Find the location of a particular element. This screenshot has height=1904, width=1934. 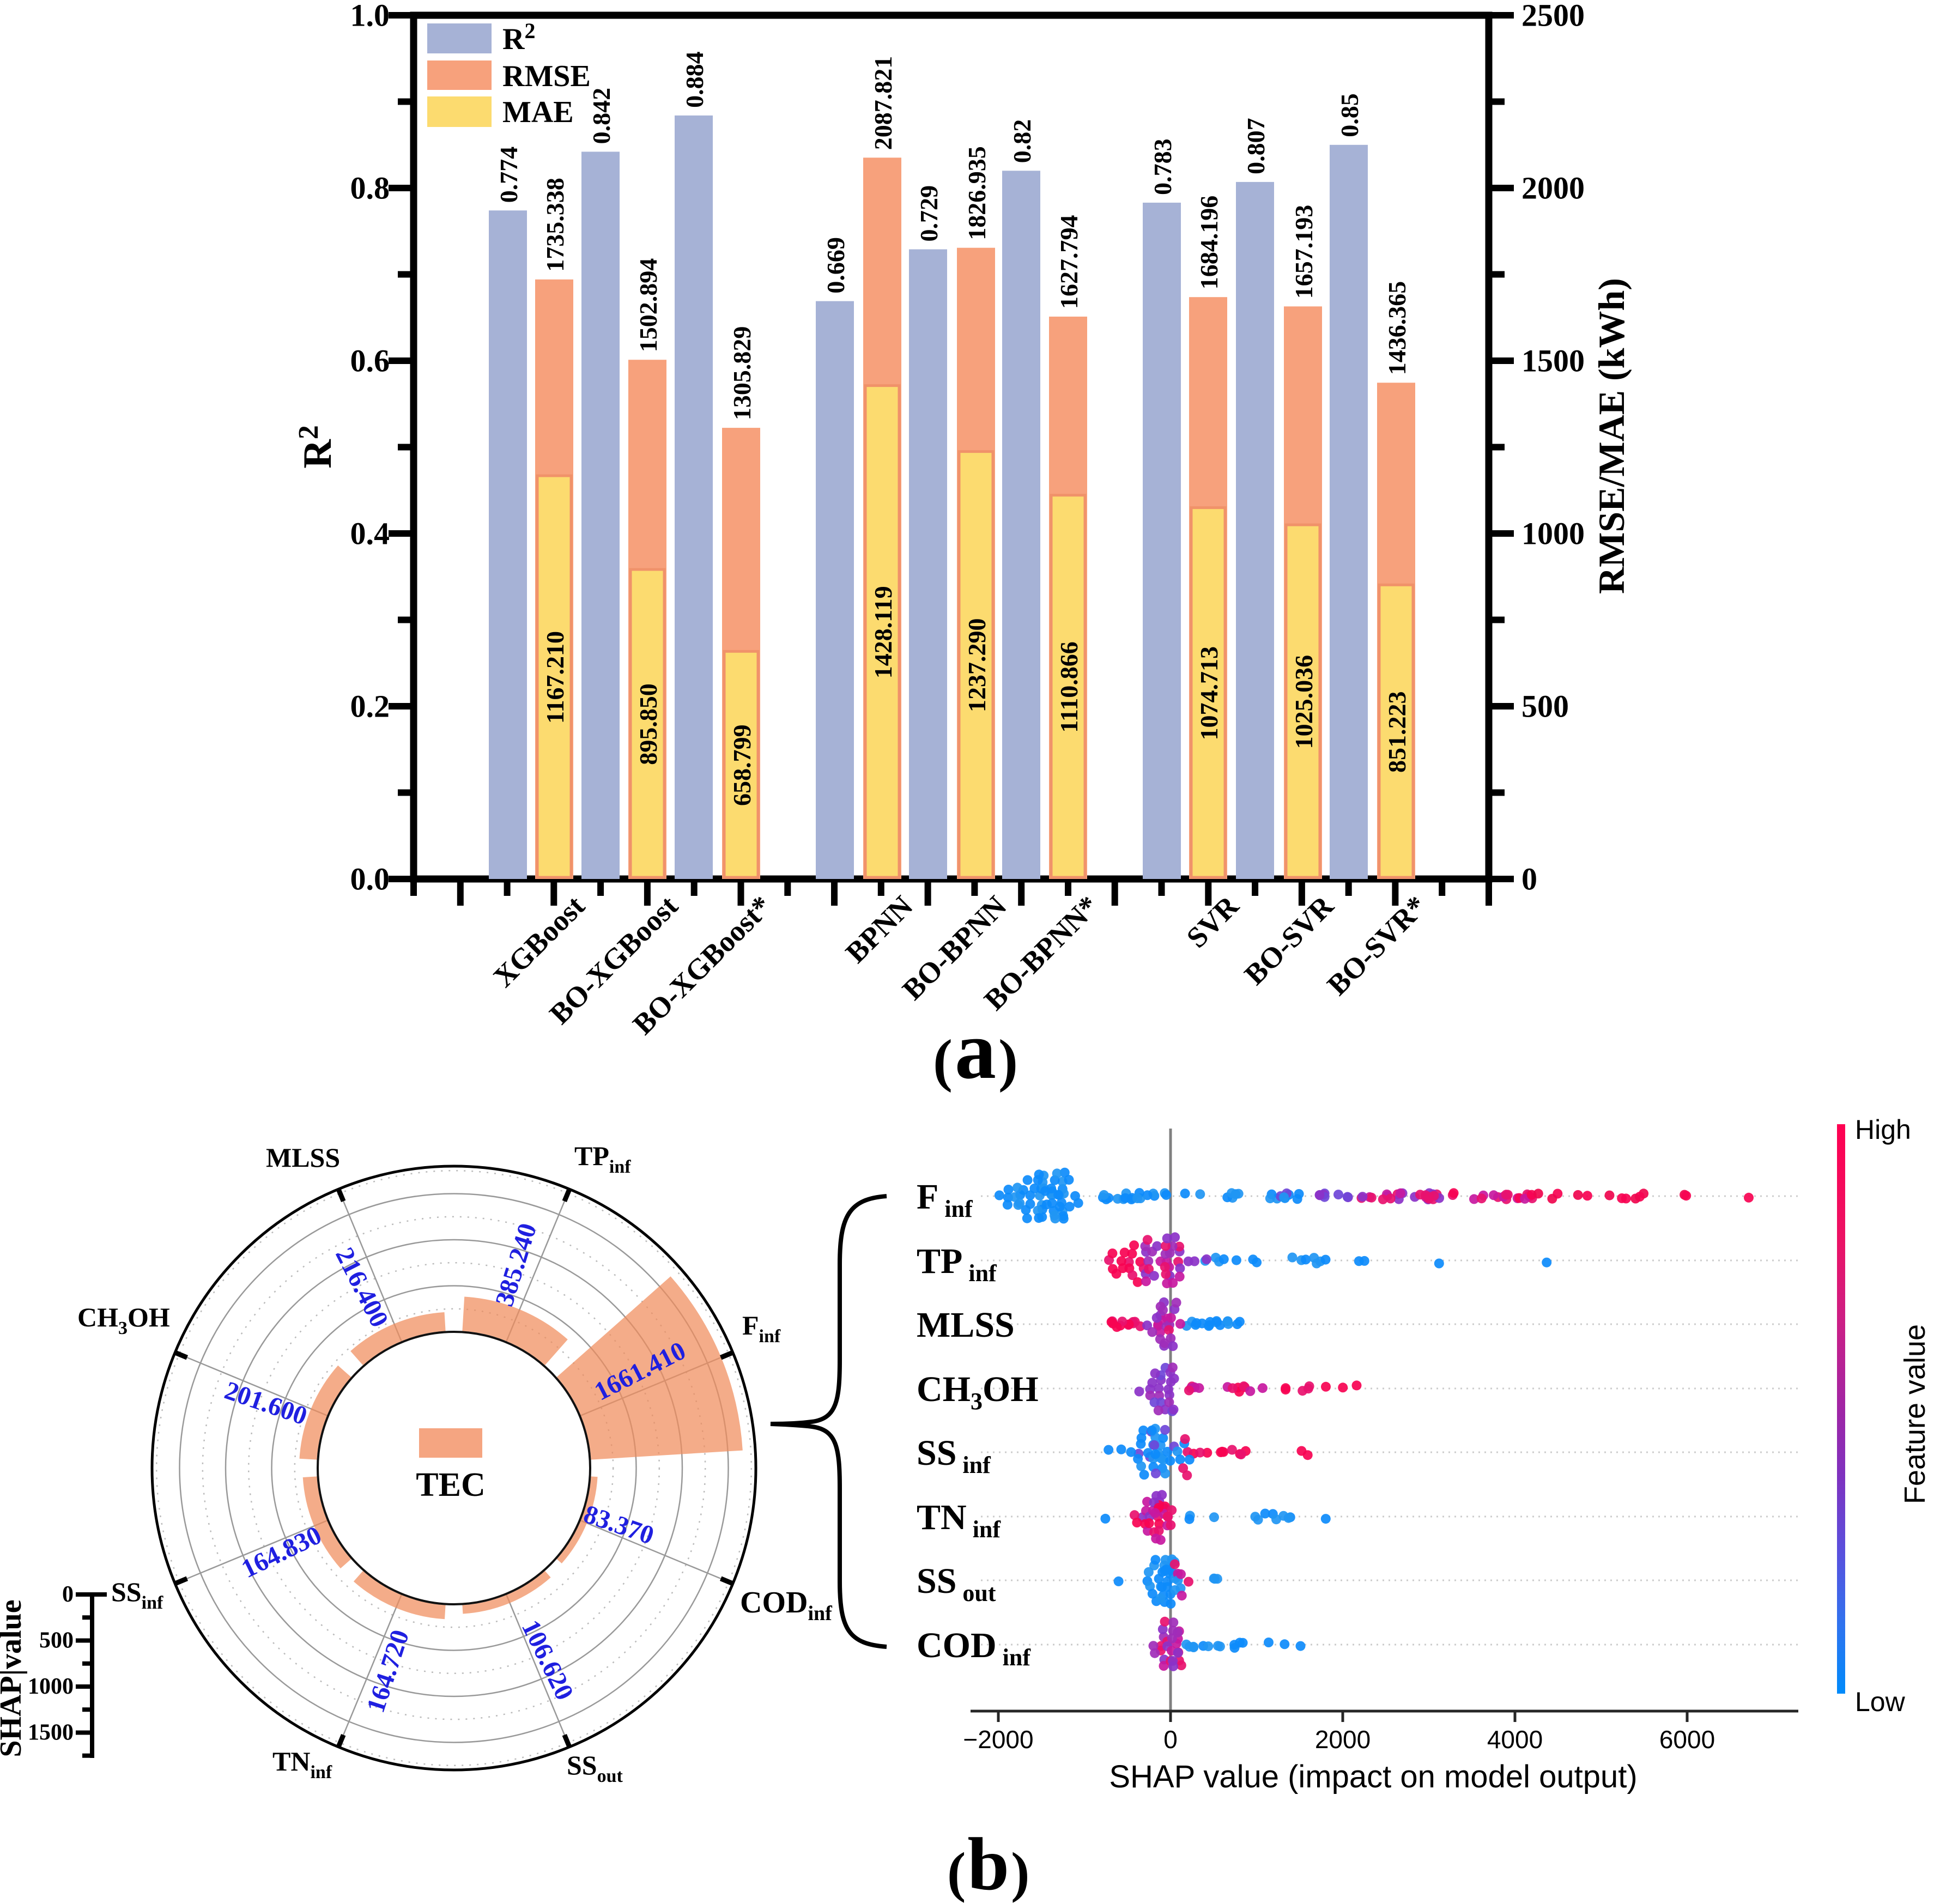

svg-text: 1627.794 is located at coordinates (1069, 262).